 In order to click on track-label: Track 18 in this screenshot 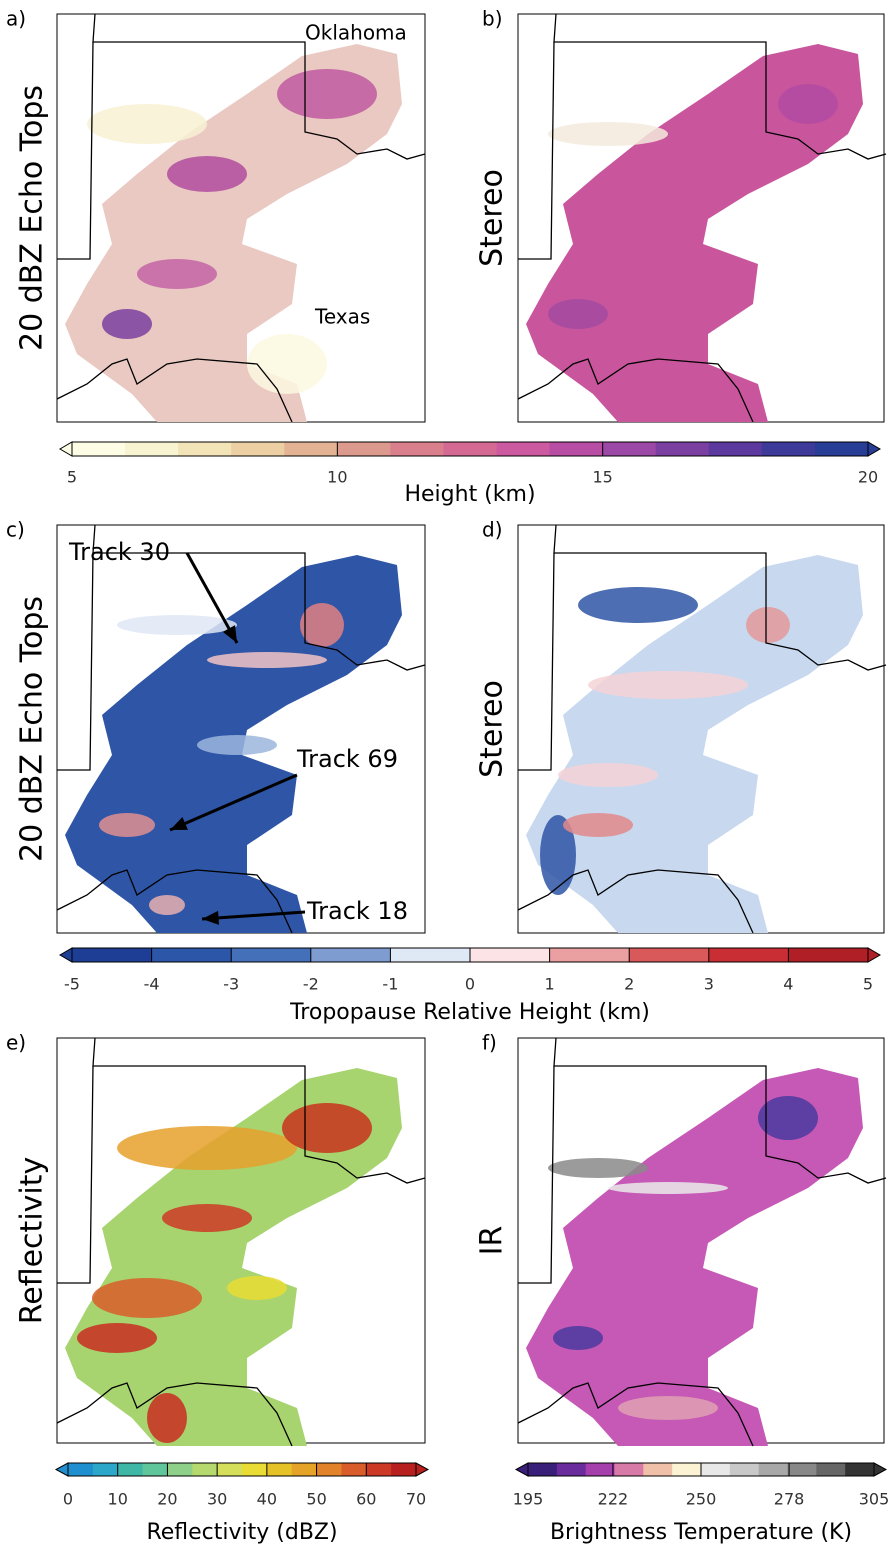, I will do `click(357, 911)`.